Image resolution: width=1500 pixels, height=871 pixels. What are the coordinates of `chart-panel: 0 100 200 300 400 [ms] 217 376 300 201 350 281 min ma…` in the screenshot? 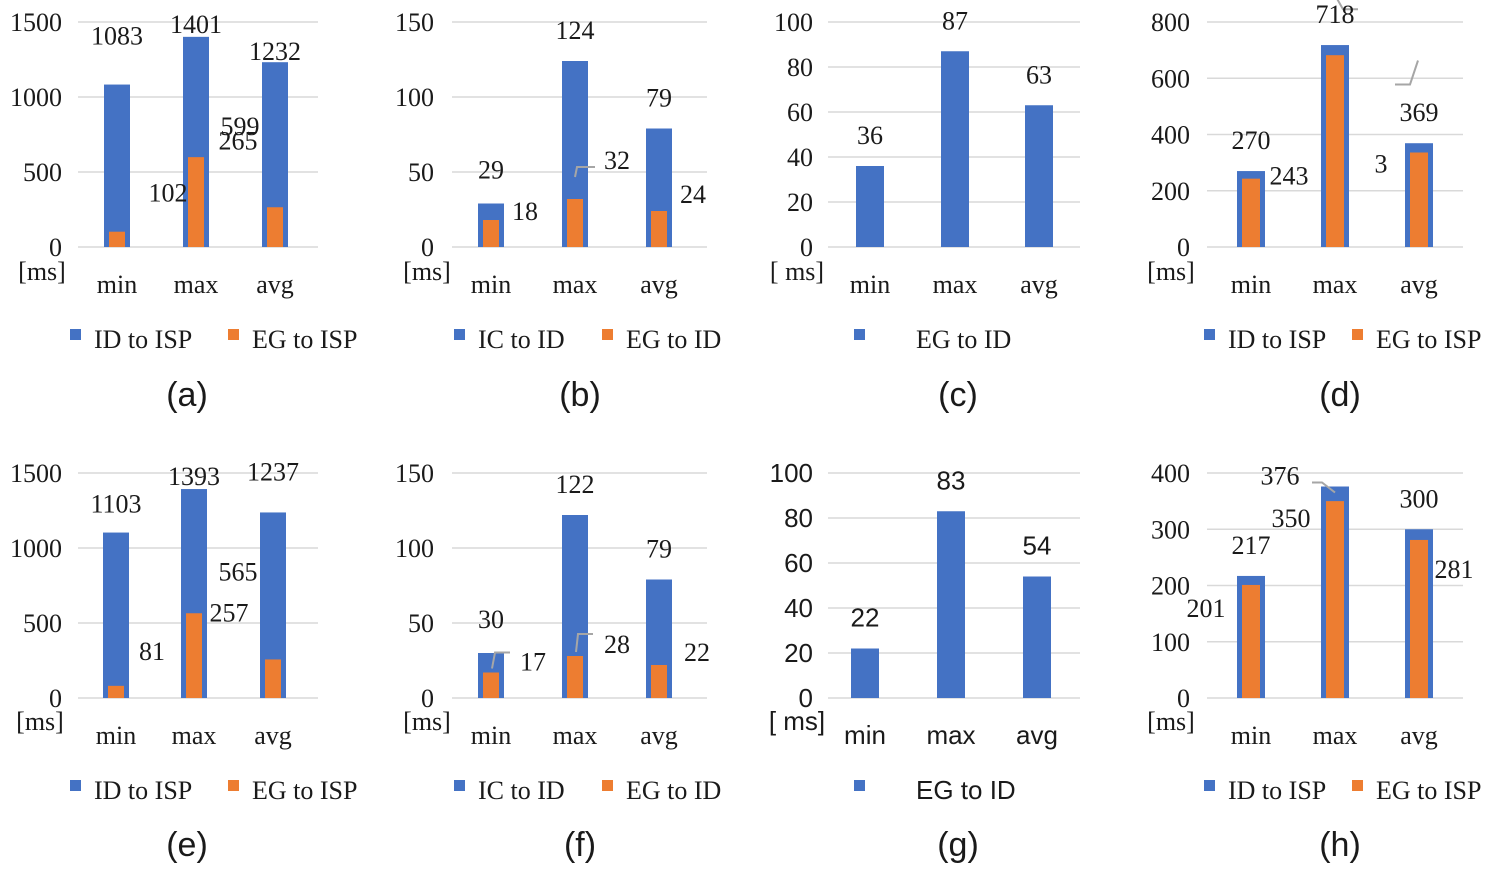 It's located at (1314, 661).